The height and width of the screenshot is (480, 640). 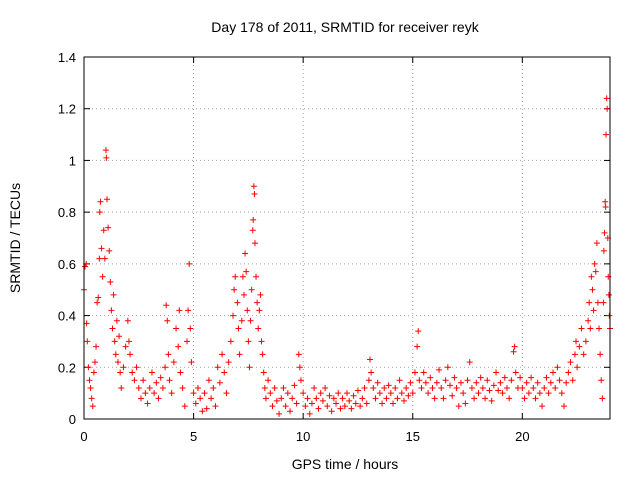 I want to click on y-tick-label: 1, so click(x=72, y=160).